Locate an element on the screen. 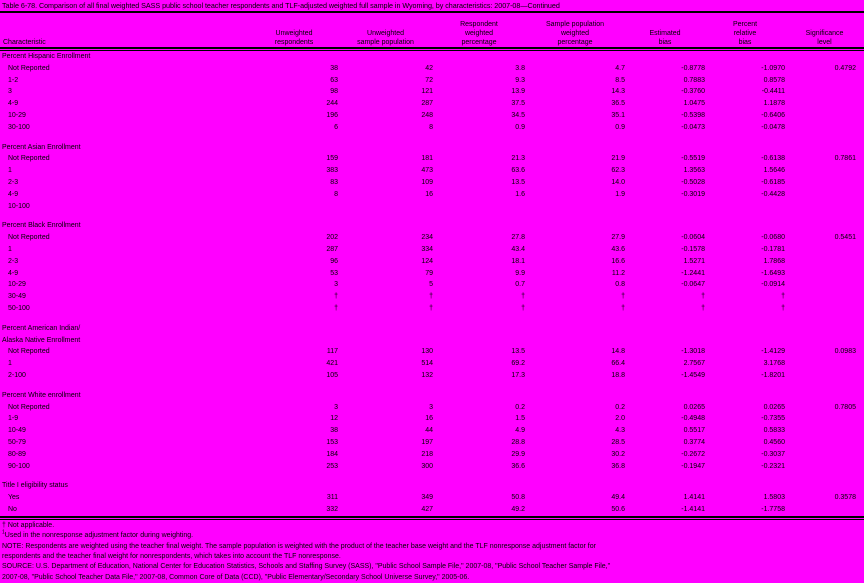 This screenshot has width=864, height=583. cell-respondent-weighted-percentage: 1.6 is located at coordinates (520, 194).